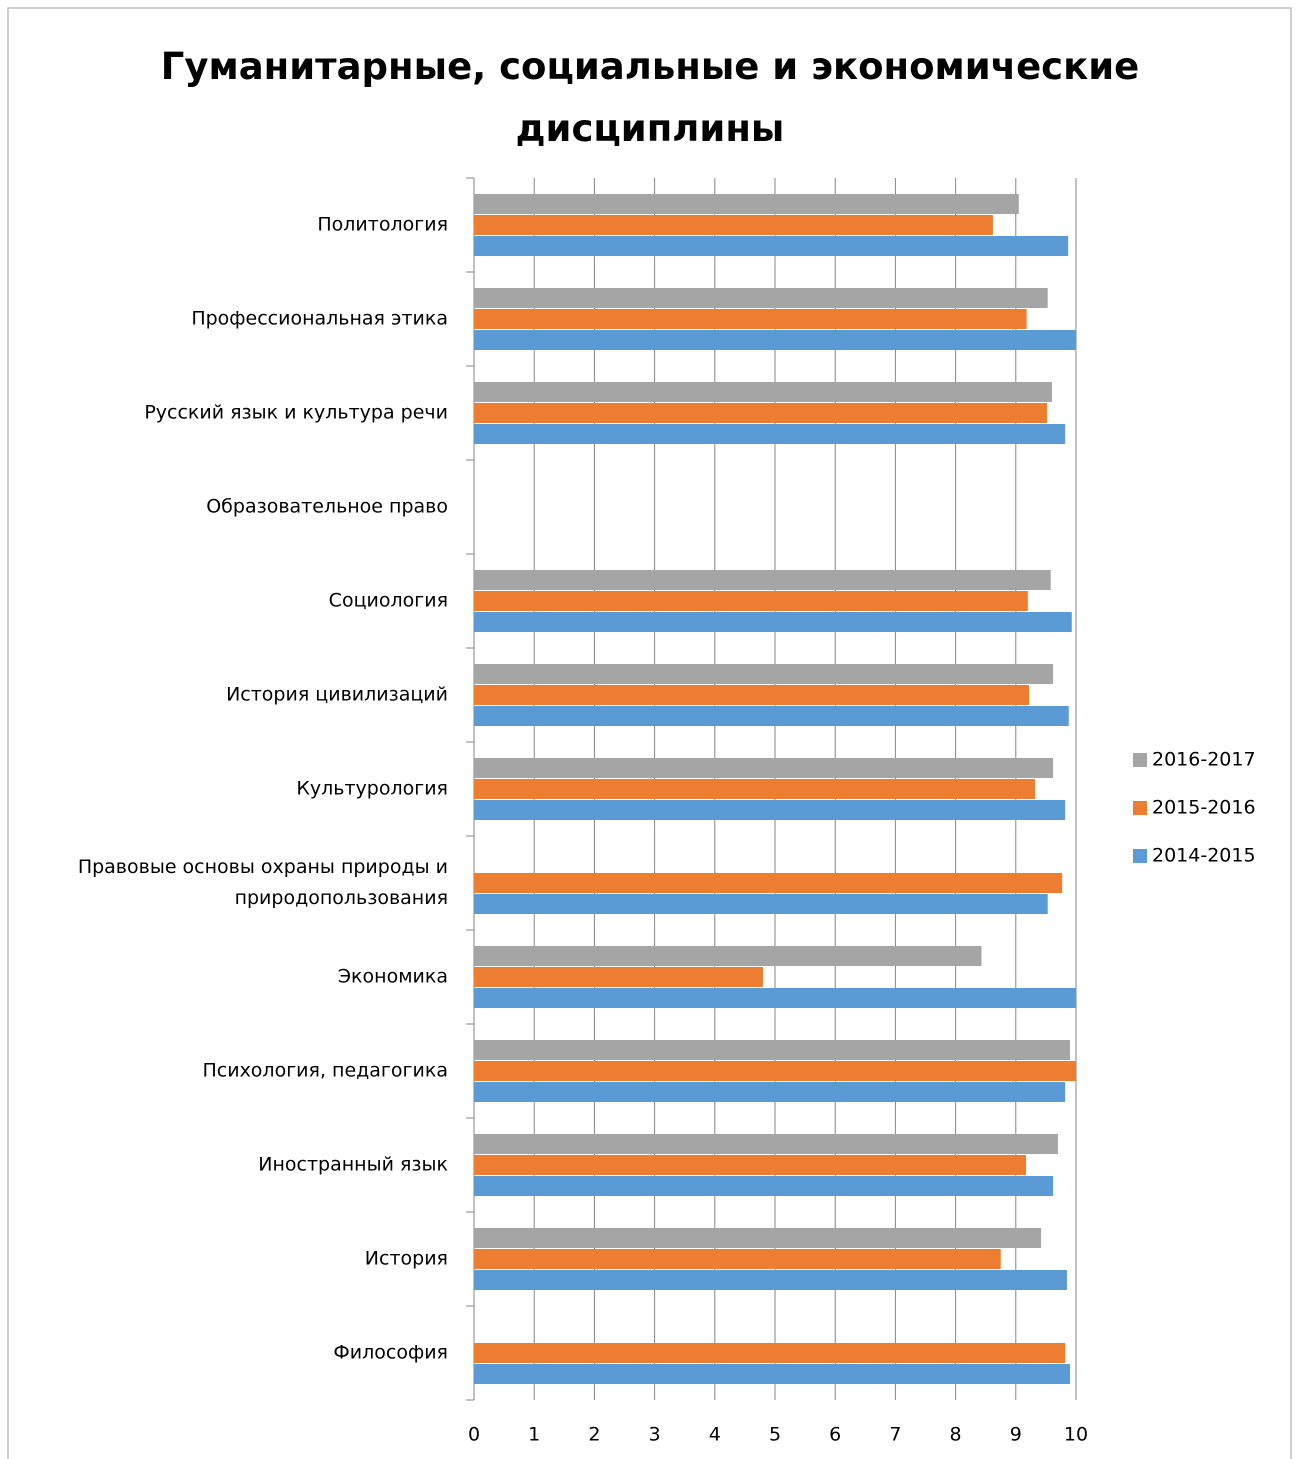 The width and height of the screenshot is (1299, 1459). Describe the element at coordinates (1016, 1435) in the screenshot. I see `x-tick-label: 9` at that location.